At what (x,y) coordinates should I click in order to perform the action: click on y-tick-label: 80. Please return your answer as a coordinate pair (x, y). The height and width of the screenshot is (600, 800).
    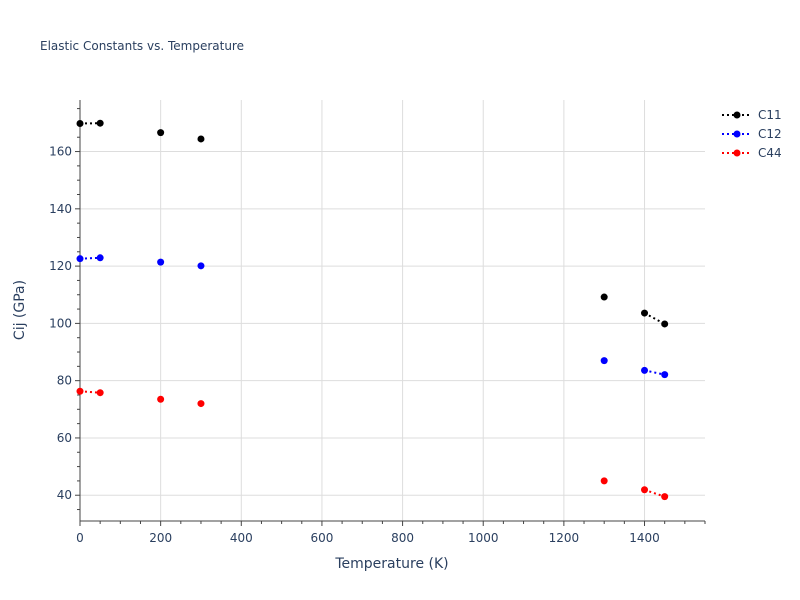
    Looking at the image, I should click on (64, 381).